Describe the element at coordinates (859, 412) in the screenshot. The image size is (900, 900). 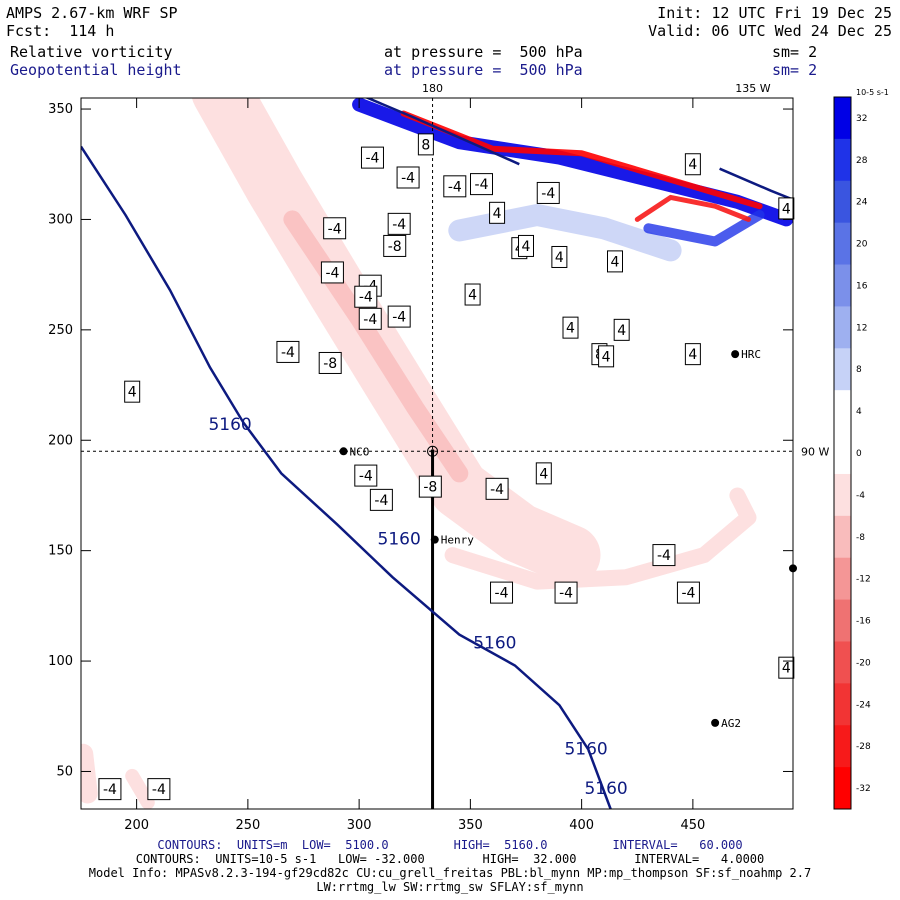
I see `colorbar-level-label: 4` at that location.